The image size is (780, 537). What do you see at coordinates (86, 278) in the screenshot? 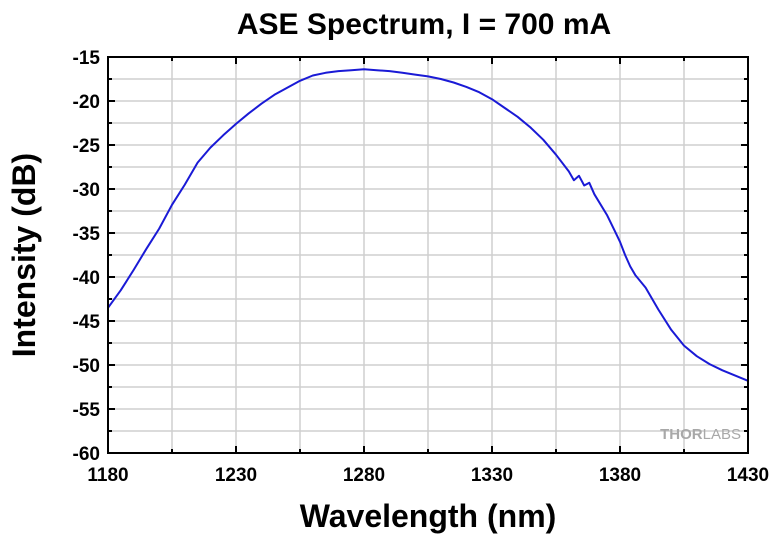
I see `y-tick-label: -40` at bounding box center [86, 278].